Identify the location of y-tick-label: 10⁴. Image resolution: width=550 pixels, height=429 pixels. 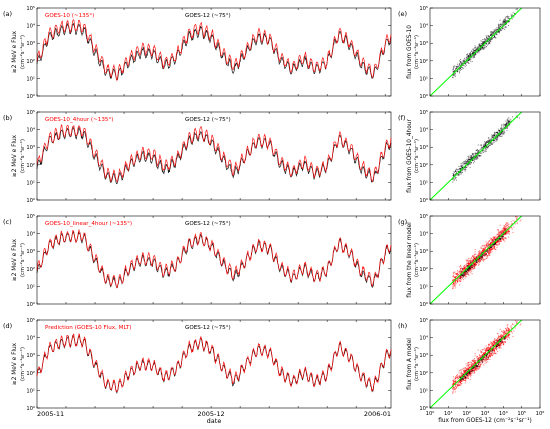
(423, 27).